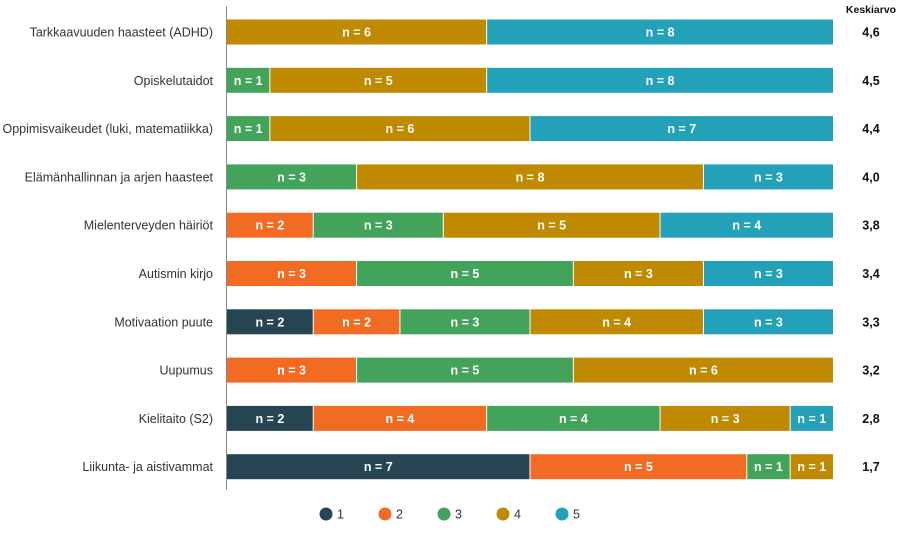  I want to click on bar-row: Uupumus n = 3 n = 5 n = 6 3,2, so click(520, 370).